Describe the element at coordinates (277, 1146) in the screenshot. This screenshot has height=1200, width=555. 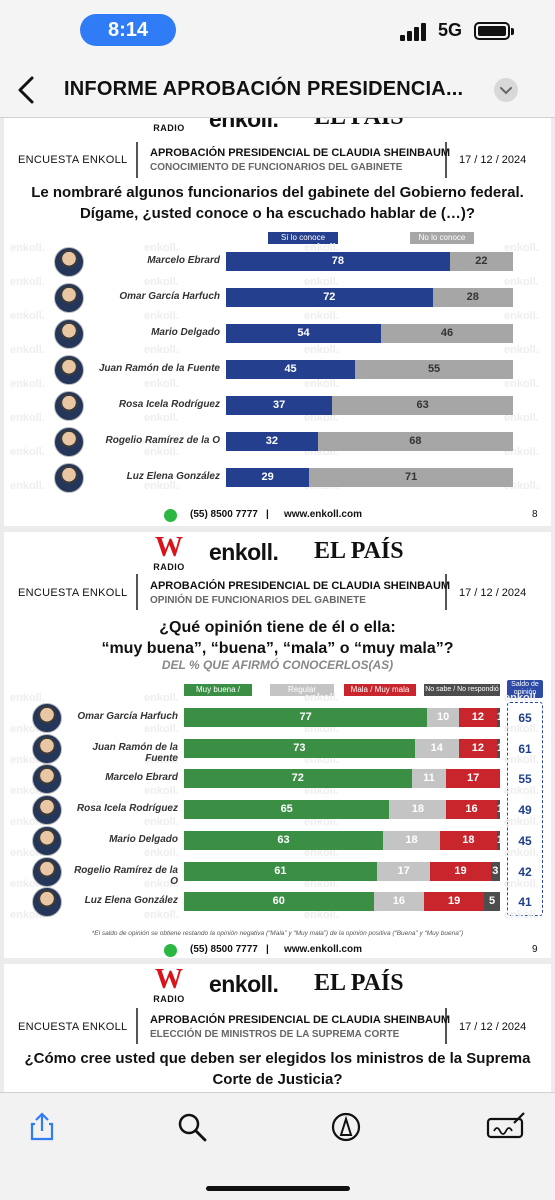
I see `bottom-toolbar` at that location.